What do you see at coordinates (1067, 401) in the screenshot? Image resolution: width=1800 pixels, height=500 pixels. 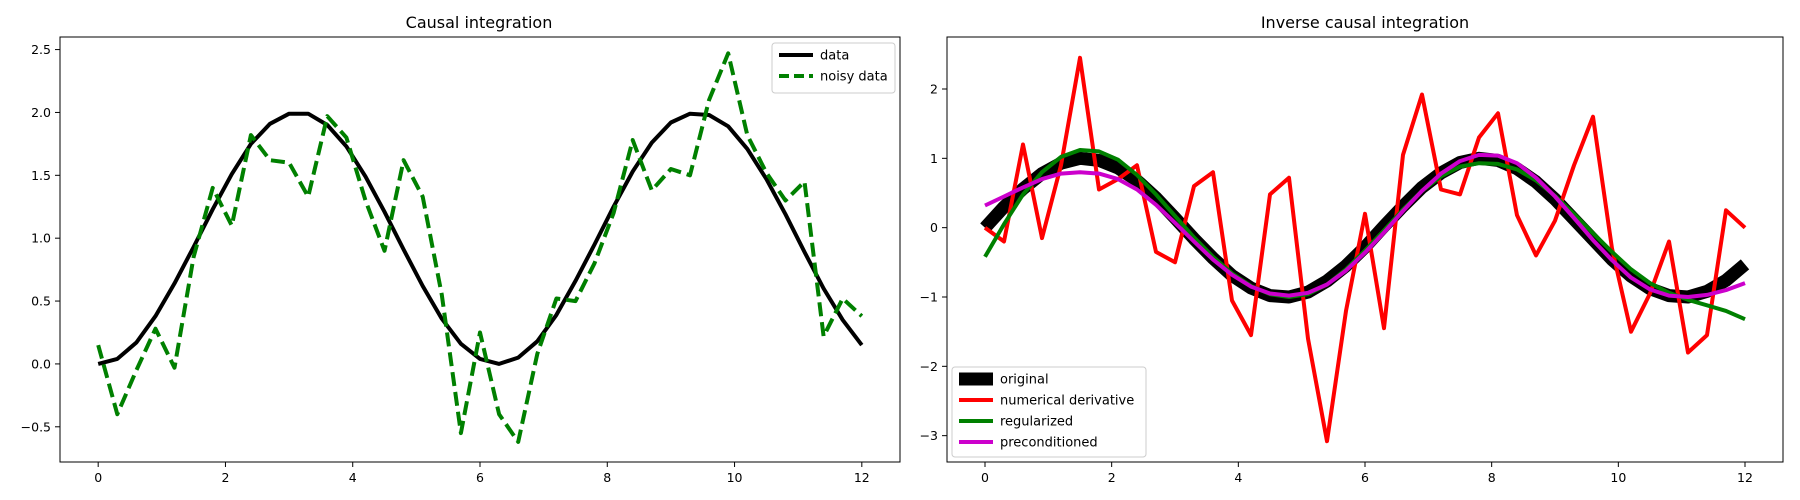 I see `legend-label-1: numerical derivative` at bounding box center [1067, 401].